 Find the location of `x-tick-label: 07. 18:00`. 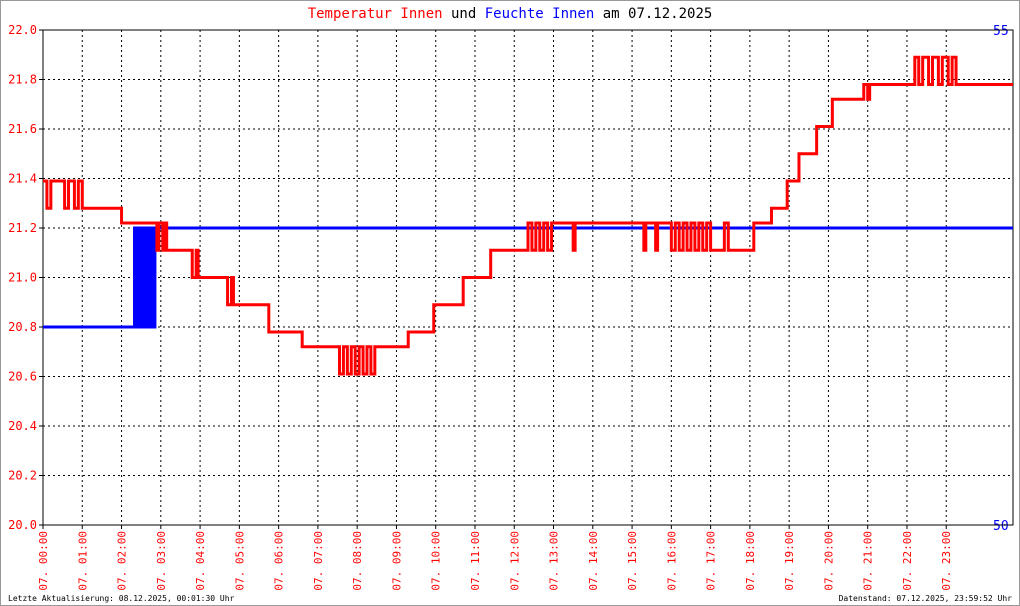

x-tick-label: 07. 18:00 is located at coordinates (750, 561).